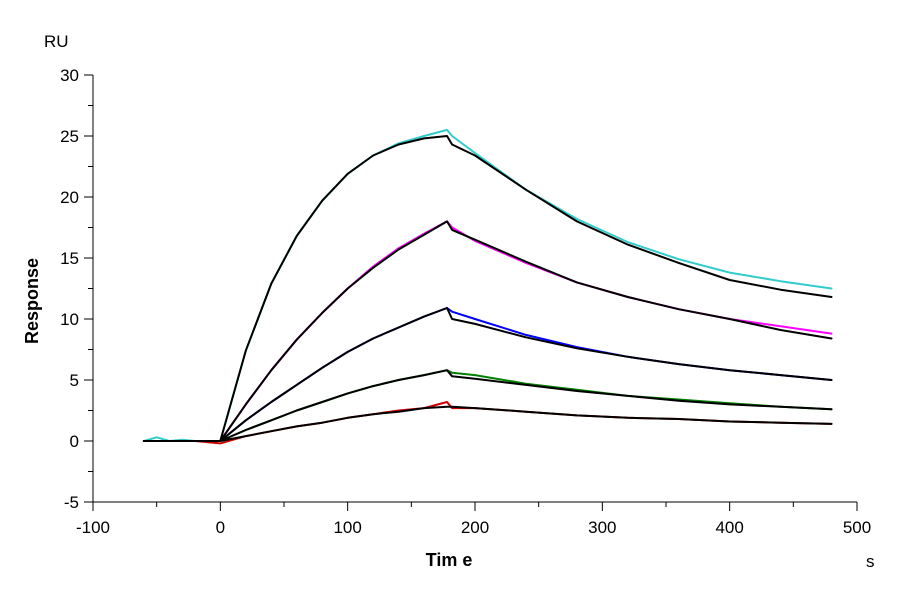 The height and width of the screenshot is (605, 900). What do you see at coordinates (347, 527) in the screenshot?
I see `x-tick-label: 100` at bounding box center [347, 527].